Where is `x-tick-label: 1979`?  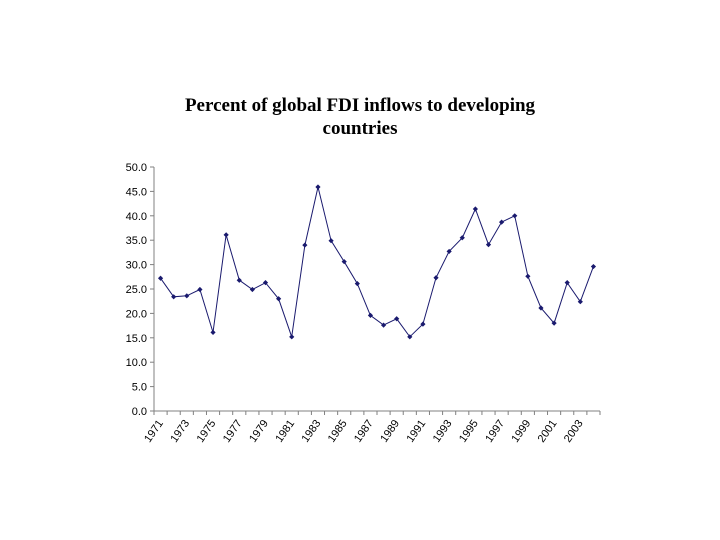 x-tick-label: 1979 is located at coordinates (259, 431).